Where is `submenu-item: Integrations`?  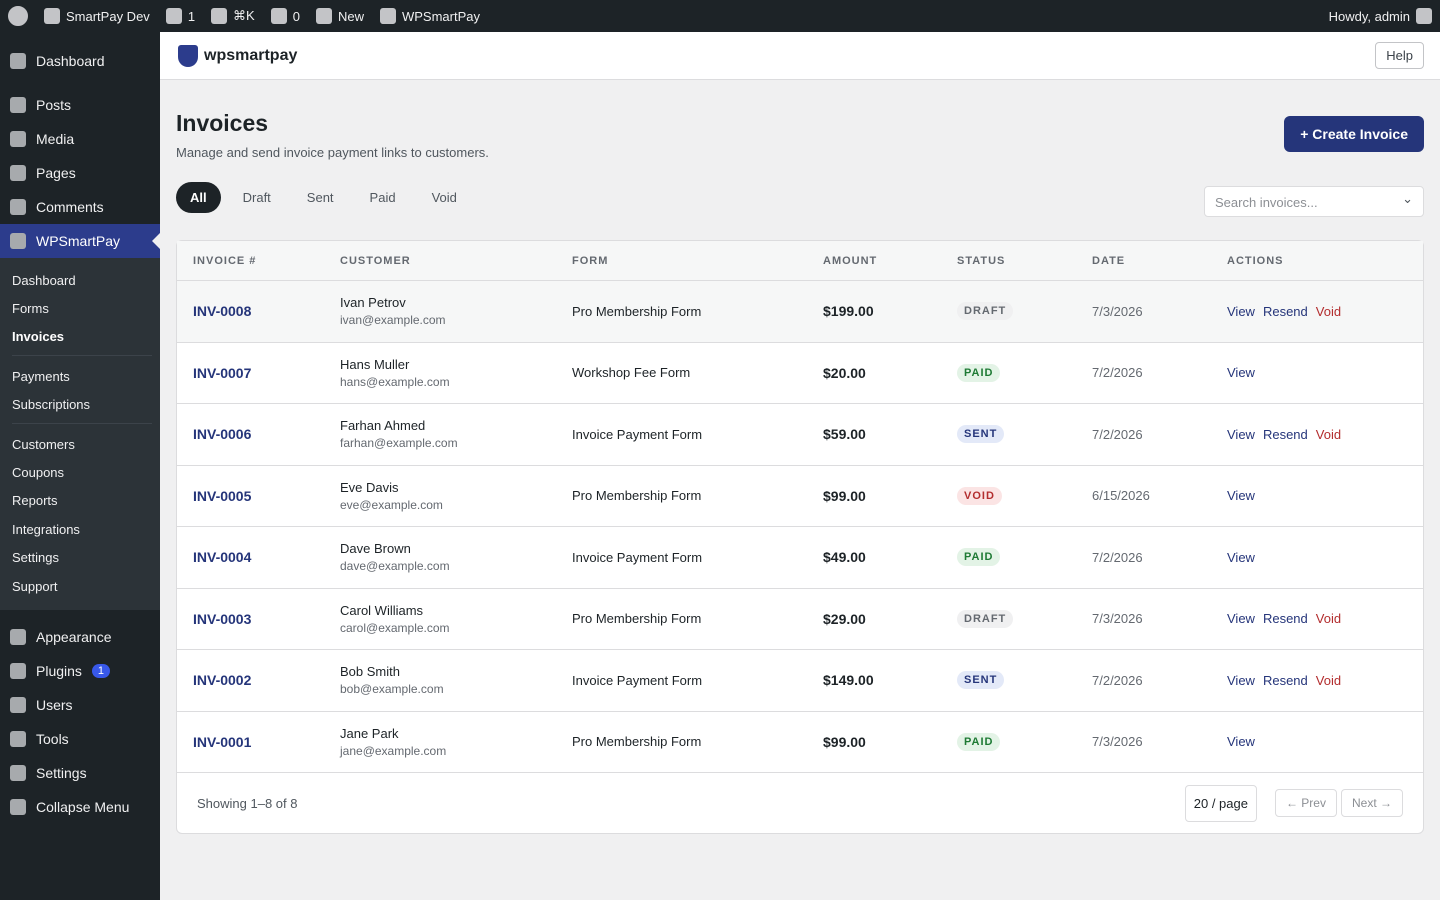
submenu-item: Integrations is located at coordinates (46, 529).